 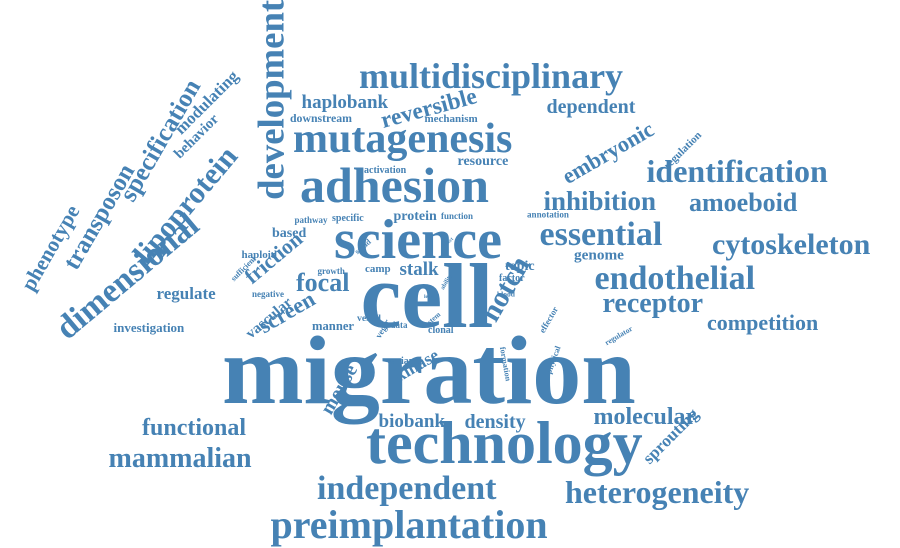 What do you see at coordinates (418, 240) in the screenshot?
I see `word-science: science` at bounding box center [418, 240].